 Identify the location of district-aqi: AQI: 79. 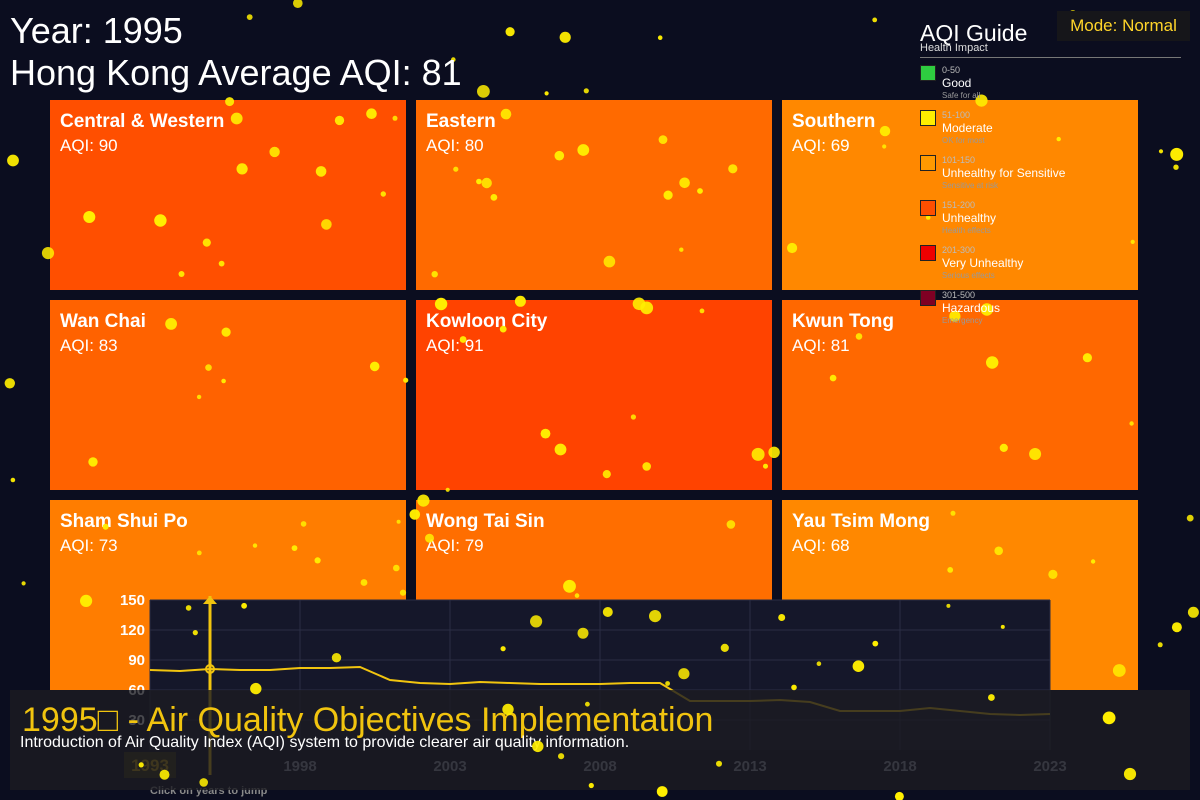
(455, 545).